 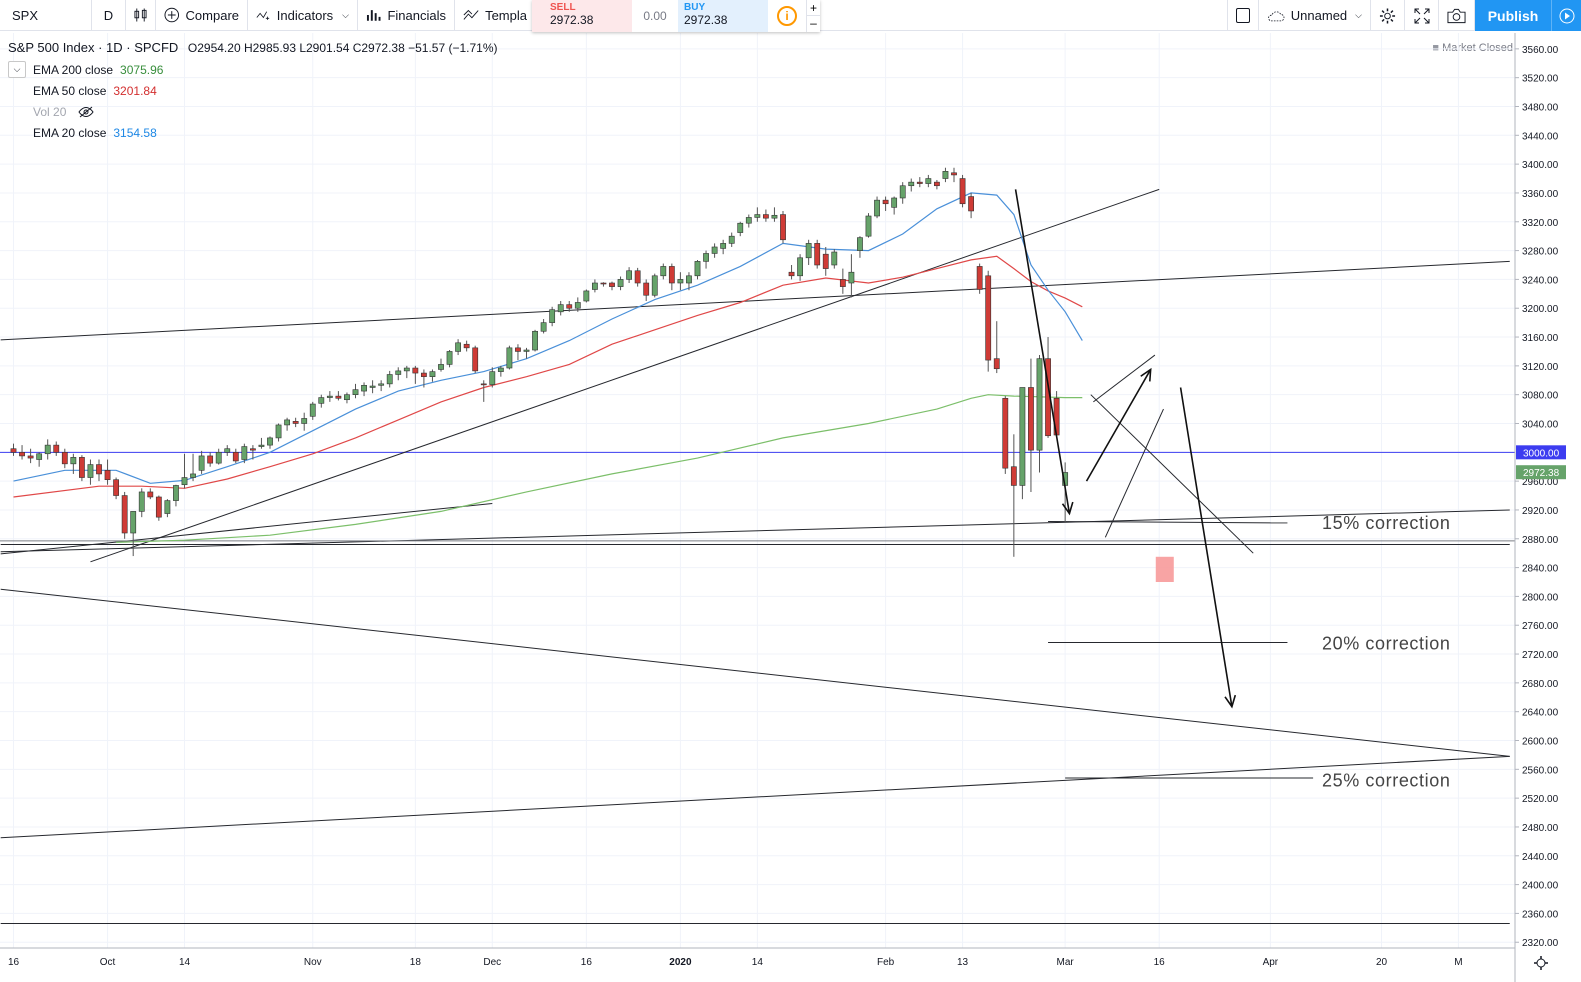 I want to click on financials-label: Financials, so click(x=416, y=15).